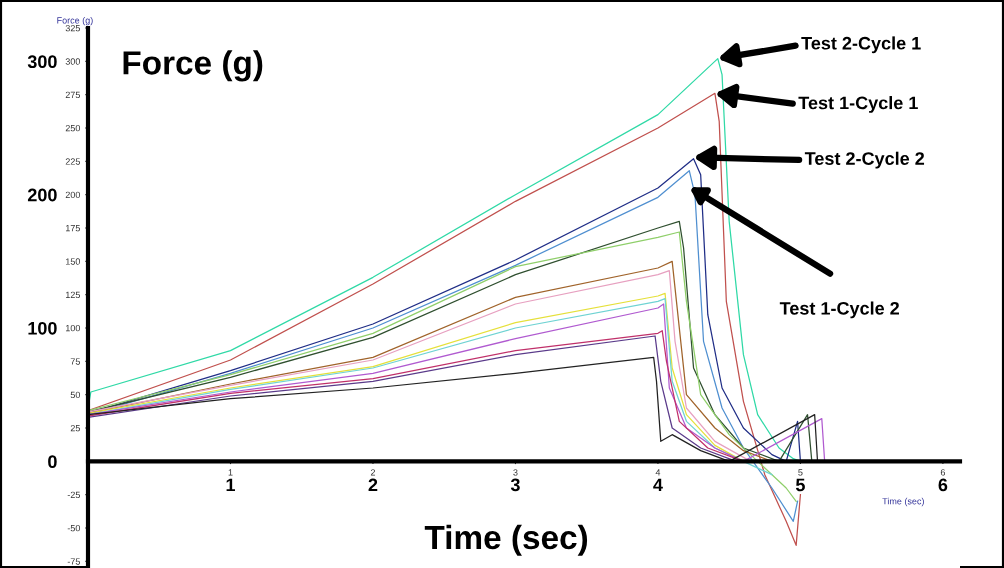  What do you see at coordinates (75, 428) in the screenshot?
I see `y-tick-label: 25` at bounding box center [75, 428].